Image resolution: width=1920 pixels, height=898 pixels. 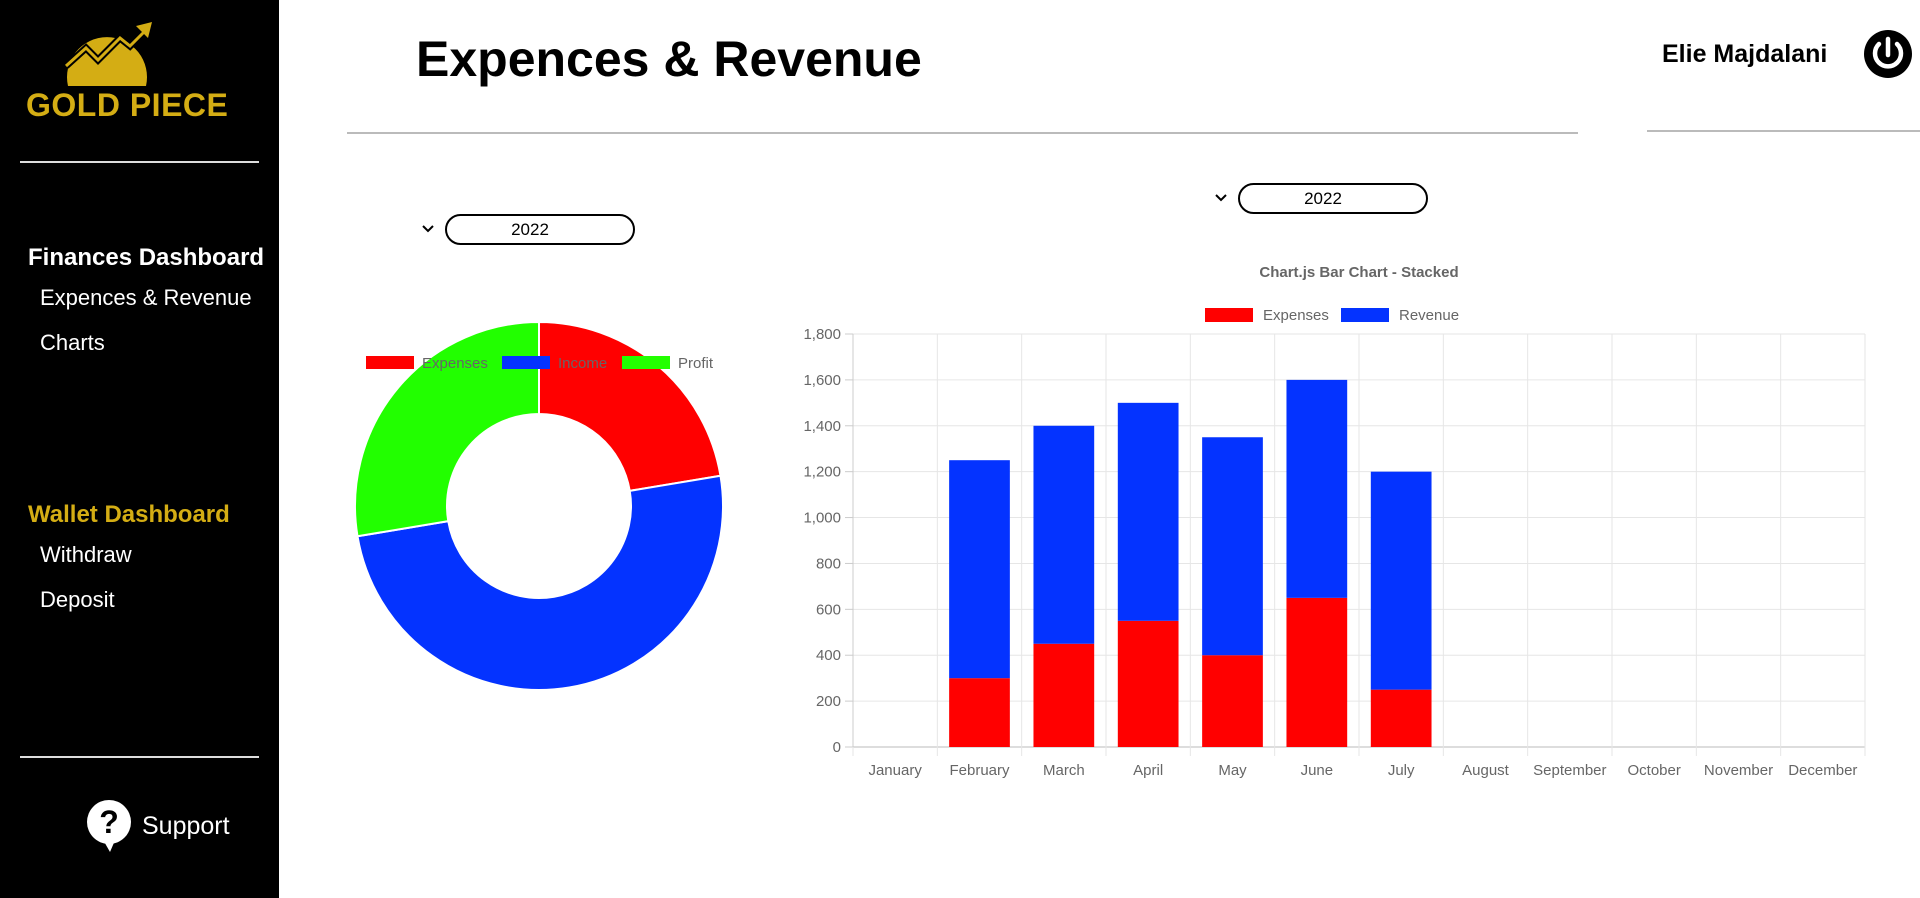 What do you see at coordinates (979, 569) in the screenshot?
I see `bar-revenue-february` at bounding box center [979, 569].